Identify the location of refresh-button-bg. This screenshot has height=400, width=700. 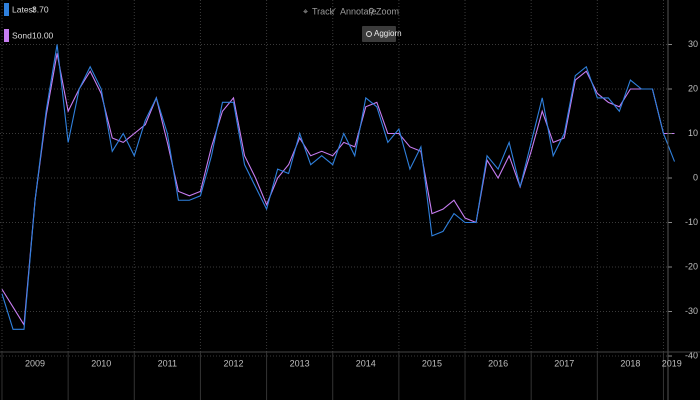
(379, 34).